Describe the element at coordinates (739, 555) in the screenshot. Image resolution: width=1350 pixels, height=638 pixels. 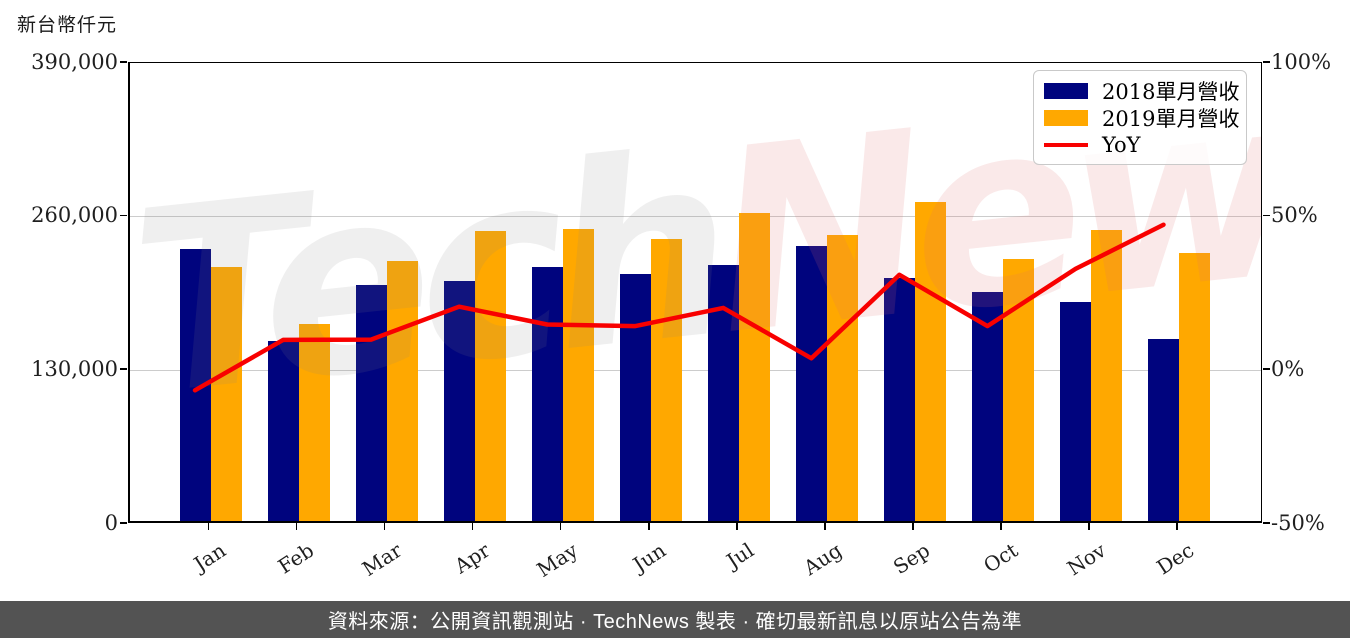
I see `x-tick-Jul: Jul` at that location.